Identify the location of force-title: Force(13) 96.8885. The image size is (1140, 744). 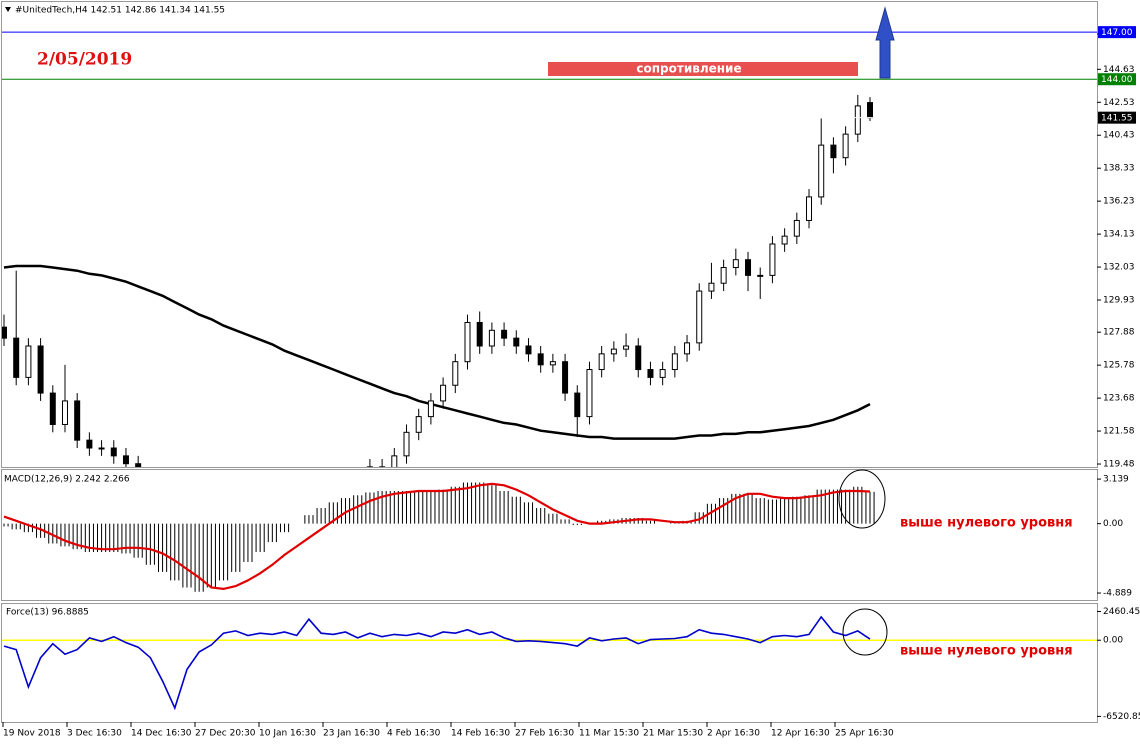
(47, 613).